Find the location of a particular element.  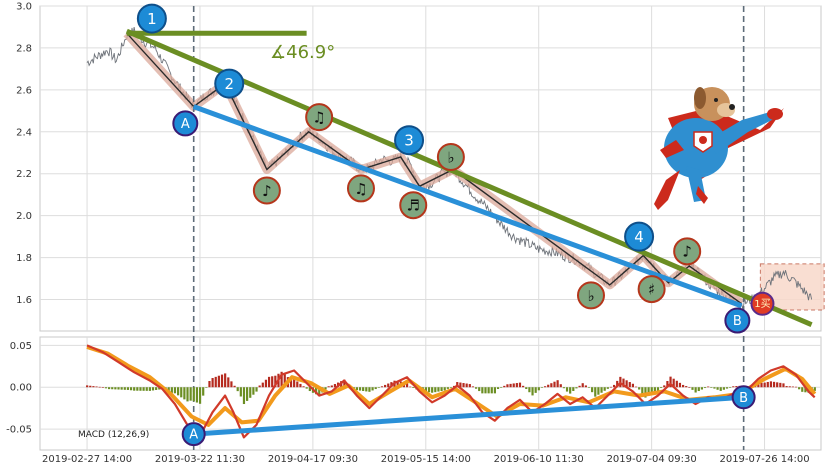

annotation-marker: 4 is located at coordinates (639, 236).